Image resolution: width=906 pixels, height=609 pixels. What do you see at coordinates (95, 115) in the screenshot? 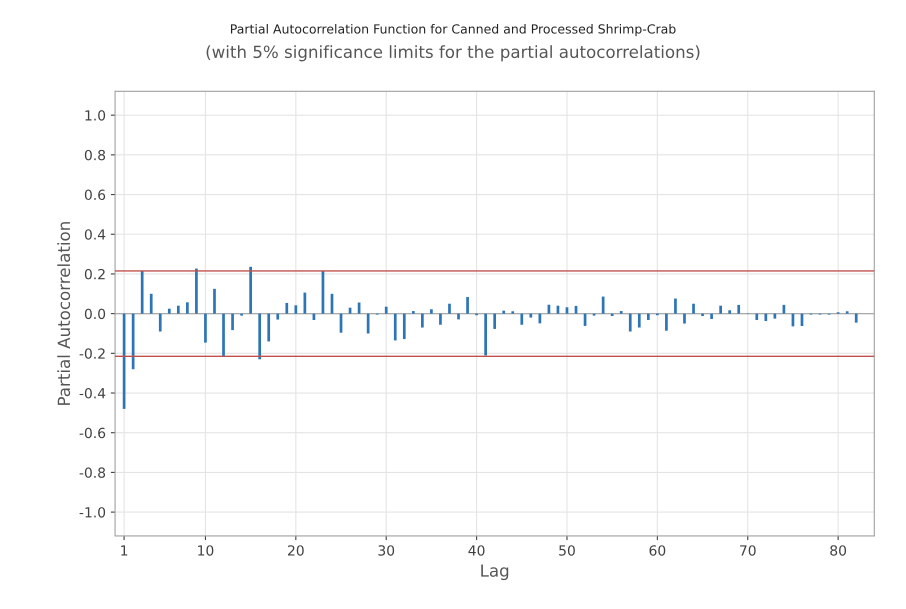
I see `y-tick-label: 1.0` at bounding box center [95, 115].